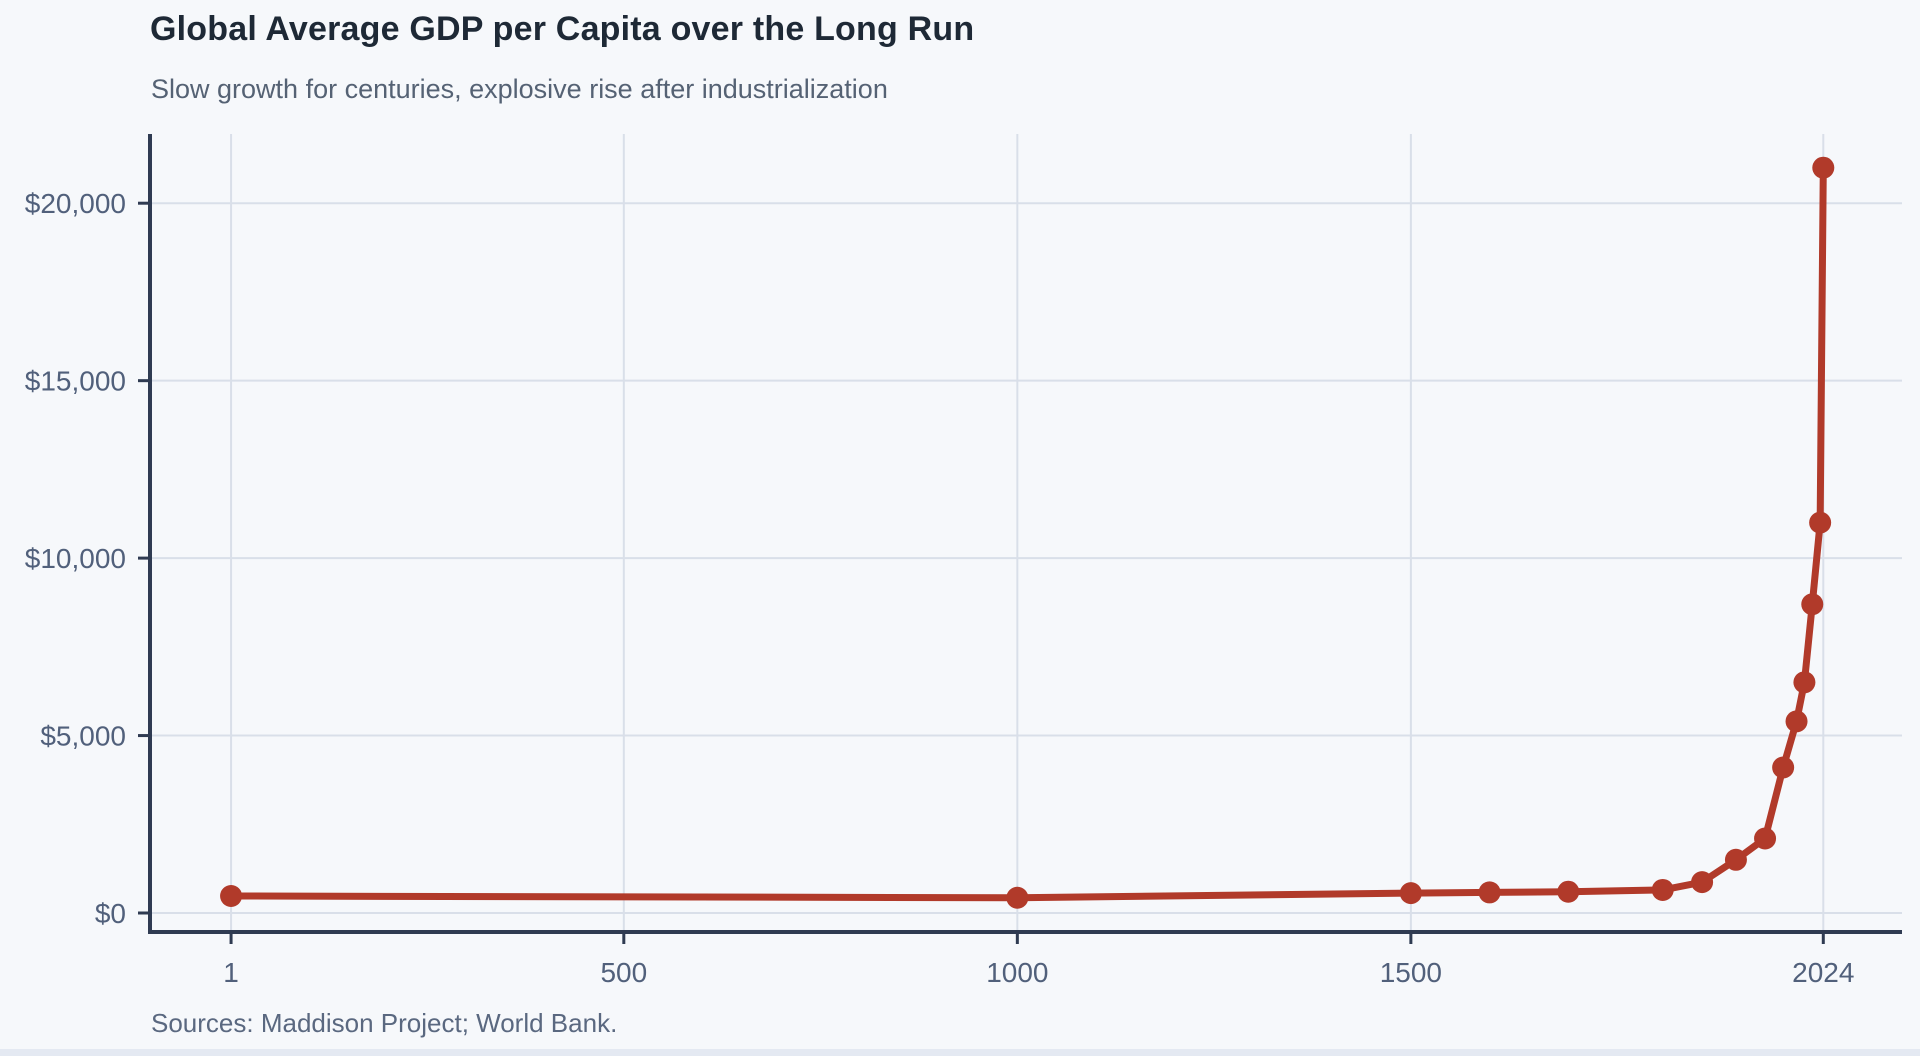  I want to click on y-tick-label: $5,000, so click(83, 736).